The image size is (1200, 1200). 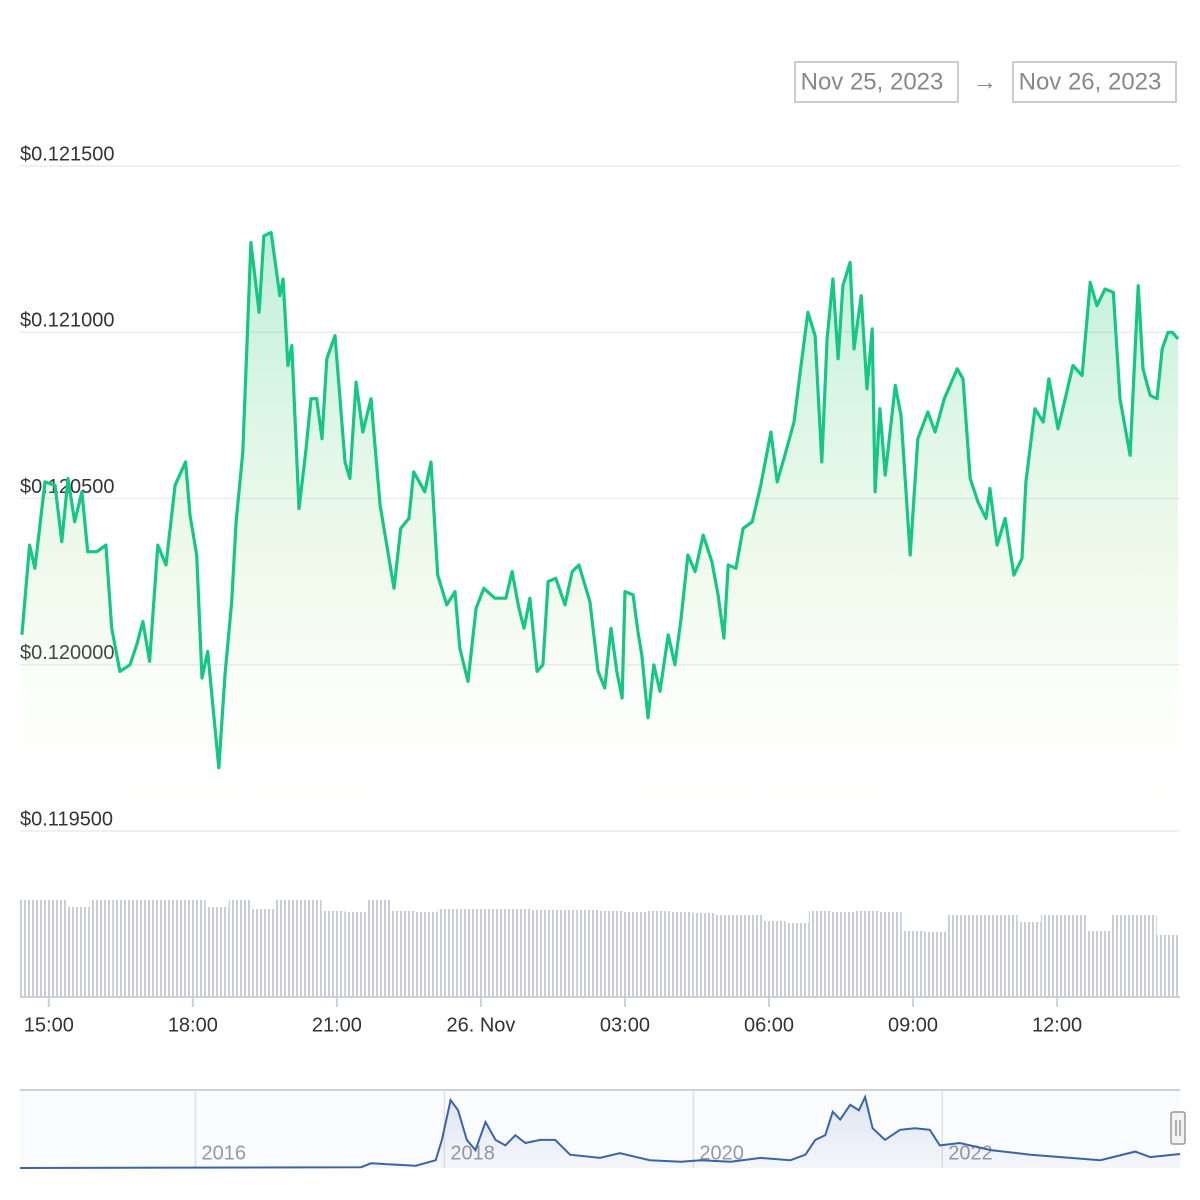 I want to click on x-tick-label: 03:00, so click(x=625, y=1025).